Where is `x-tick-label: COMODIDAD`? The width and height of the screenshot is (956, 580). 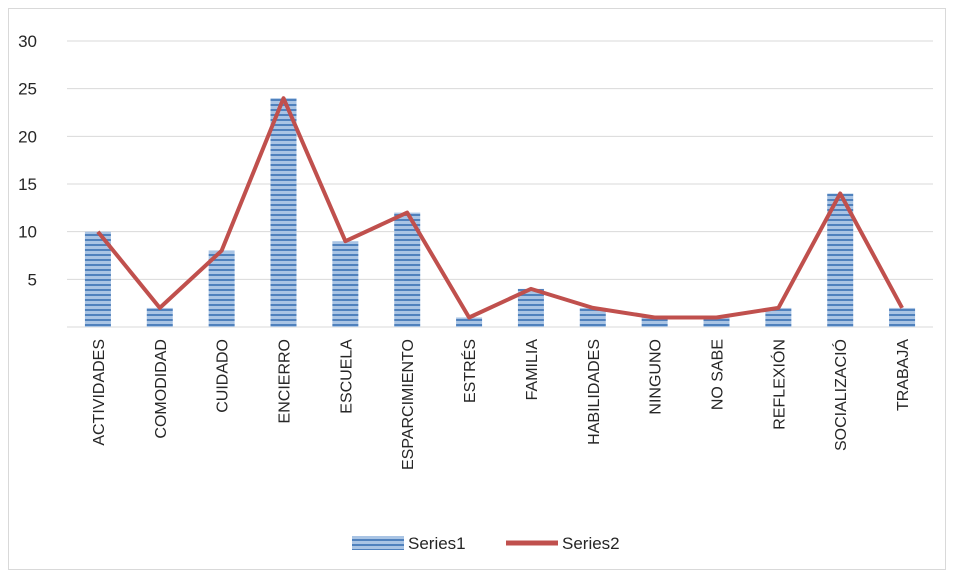
x-tick-label: COMODIDAD is located at coordinates (161, 389).